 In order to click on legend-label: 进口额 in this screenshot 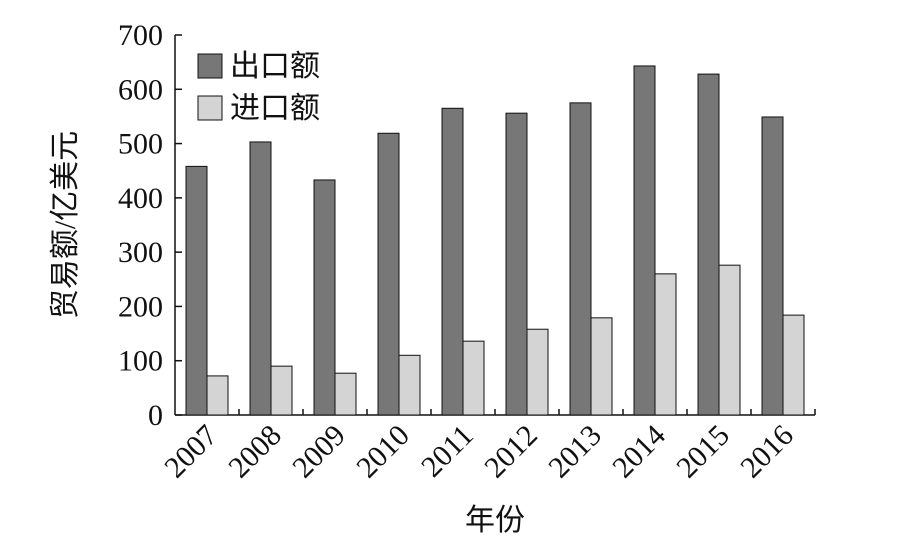, I will do `click(275, 108)`.